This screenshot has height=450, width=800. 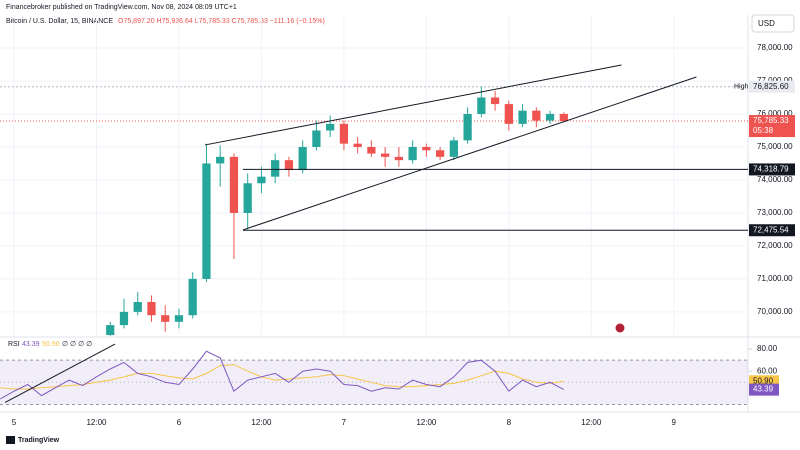 I want to click on event-flag, so click(x=620, y=328).